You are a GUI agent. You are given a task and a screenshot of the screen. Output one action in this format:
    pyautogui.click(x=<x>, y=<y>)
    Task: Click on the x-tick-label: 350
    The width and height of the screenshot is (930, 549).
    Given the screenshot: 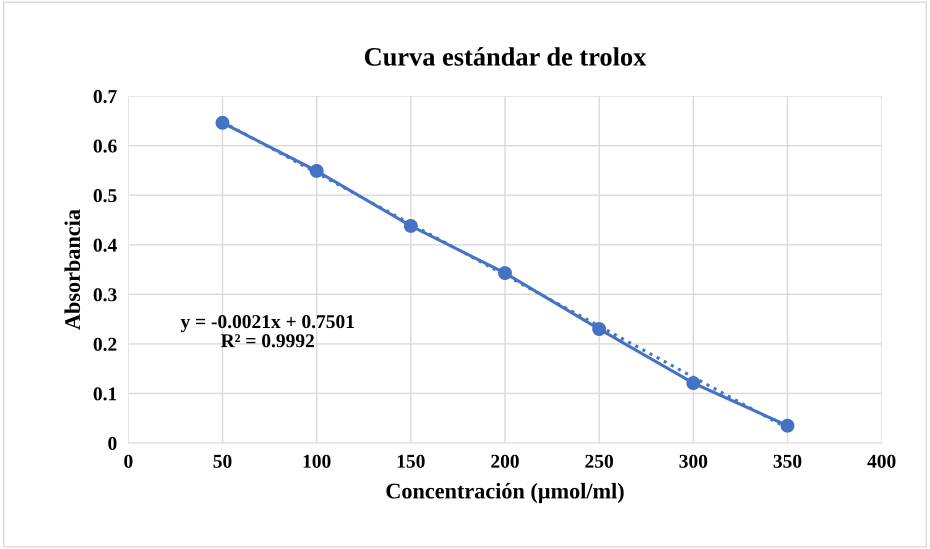 What is the action you would take?
    pyautogui.click(x=788, y=461)
    